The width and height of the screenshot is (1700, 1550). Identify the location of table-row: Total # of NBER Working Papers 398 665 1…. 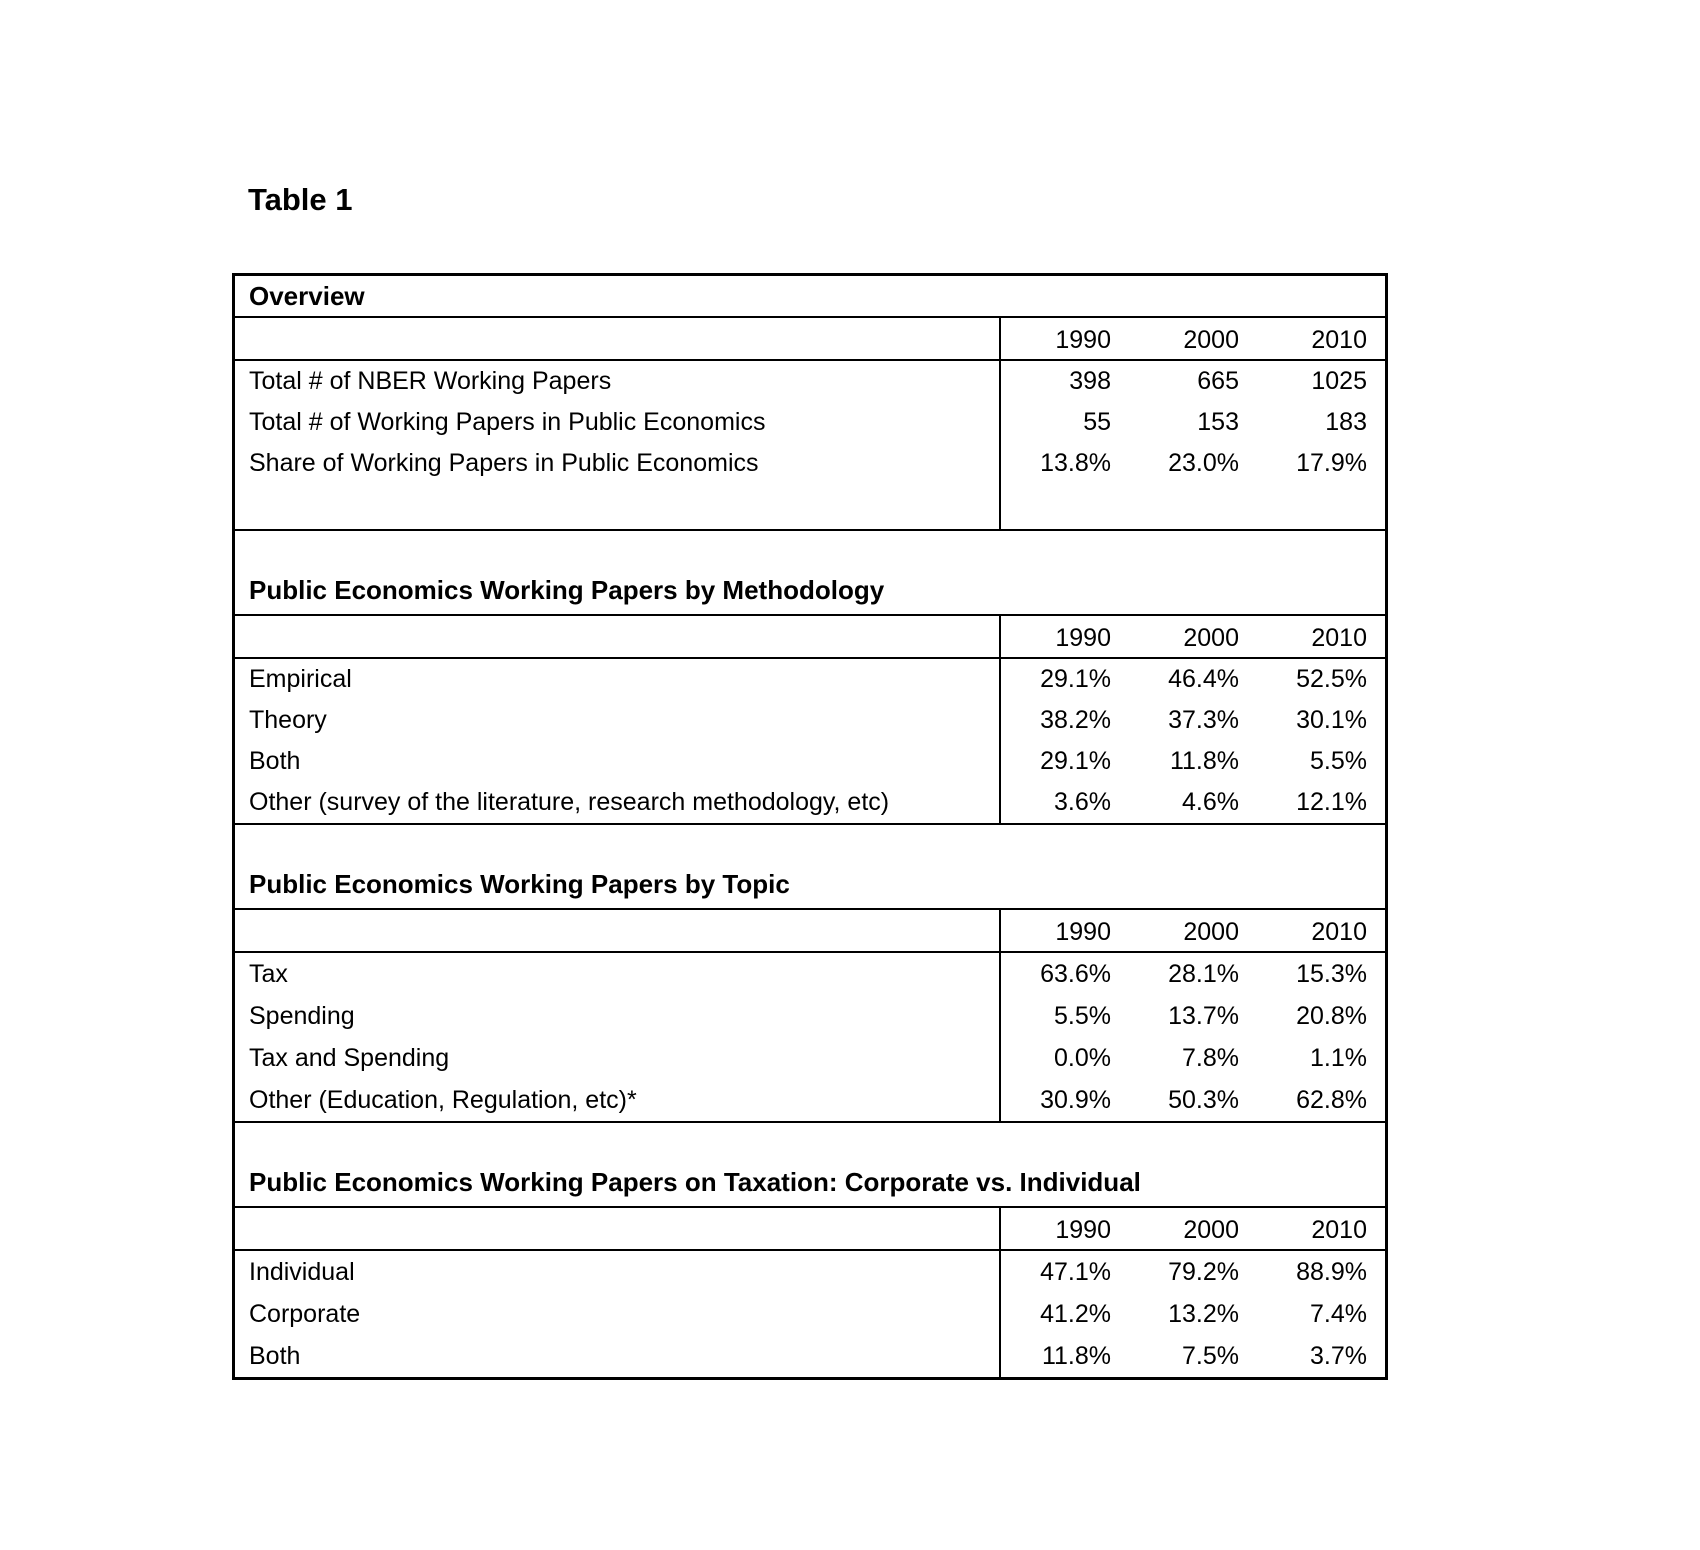
(810, 381).